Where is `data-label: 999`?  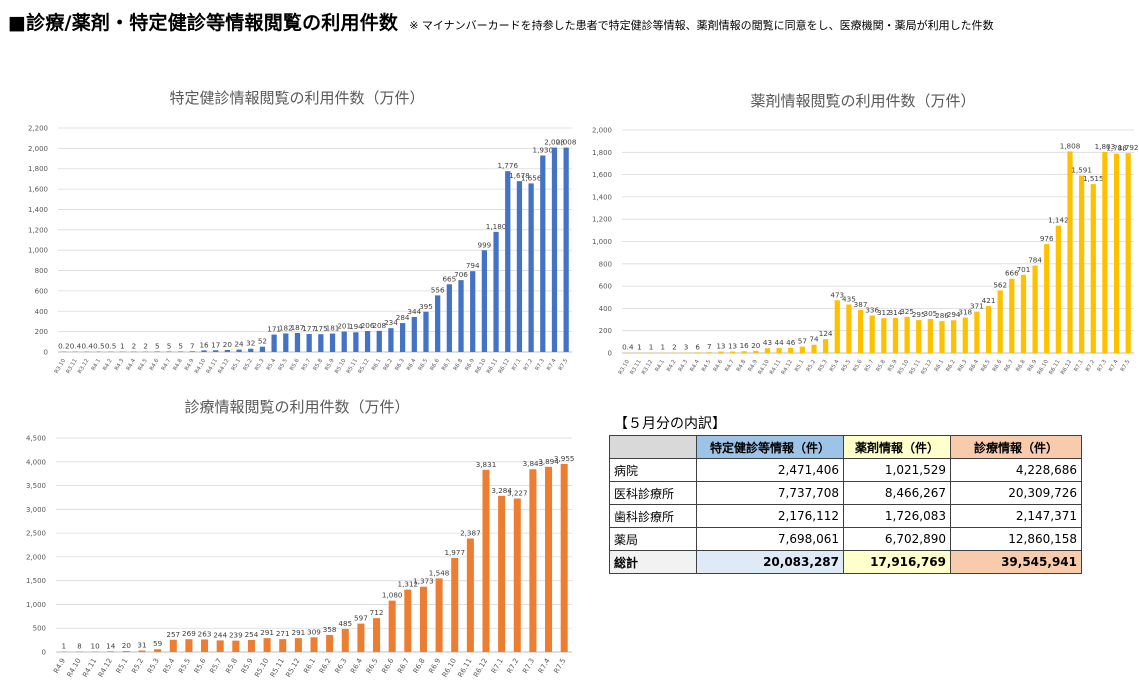
data-label: 999 is located at coordinates (485, 244).